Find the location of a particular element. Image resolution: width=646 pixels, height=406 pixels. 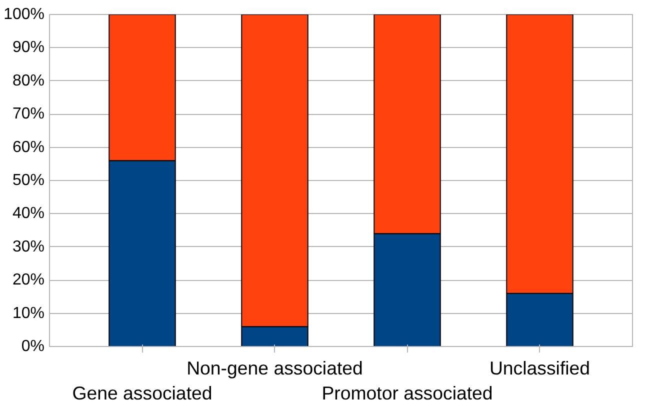

y-tick-label: 50% is located at coordinates (28, 180).